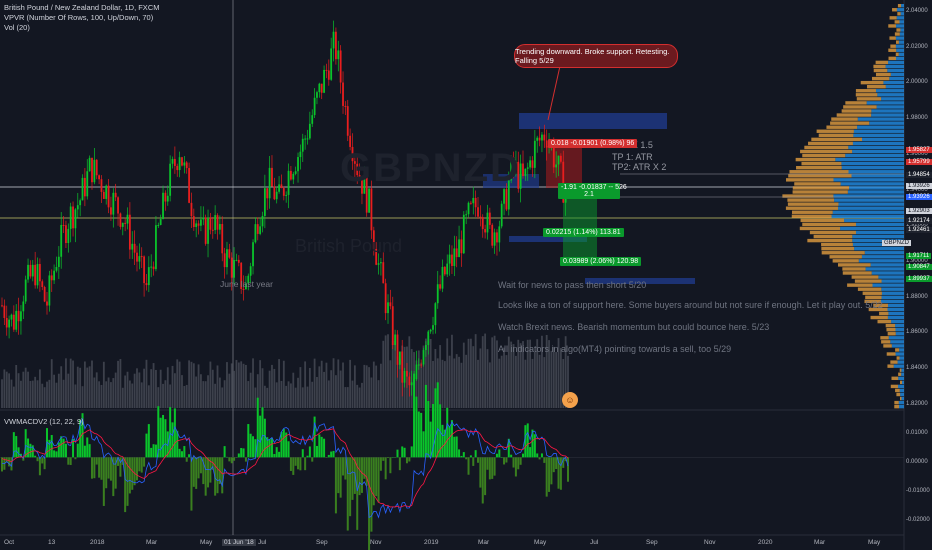  What do you see at coordinates (44, 421) in the screenshot?
I see `macd-legend: VWMACDV2 (12, 22, 9)` at bounding box center [44, 421].